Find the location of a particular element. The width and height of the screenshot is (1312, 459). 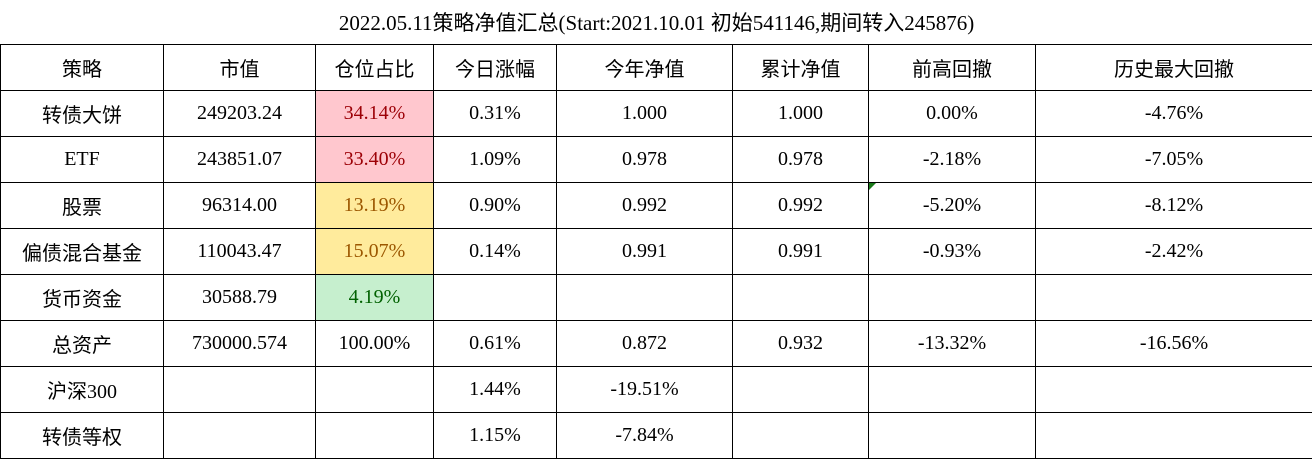

table-cell: 13.19% is located at coordinates (375, 206).